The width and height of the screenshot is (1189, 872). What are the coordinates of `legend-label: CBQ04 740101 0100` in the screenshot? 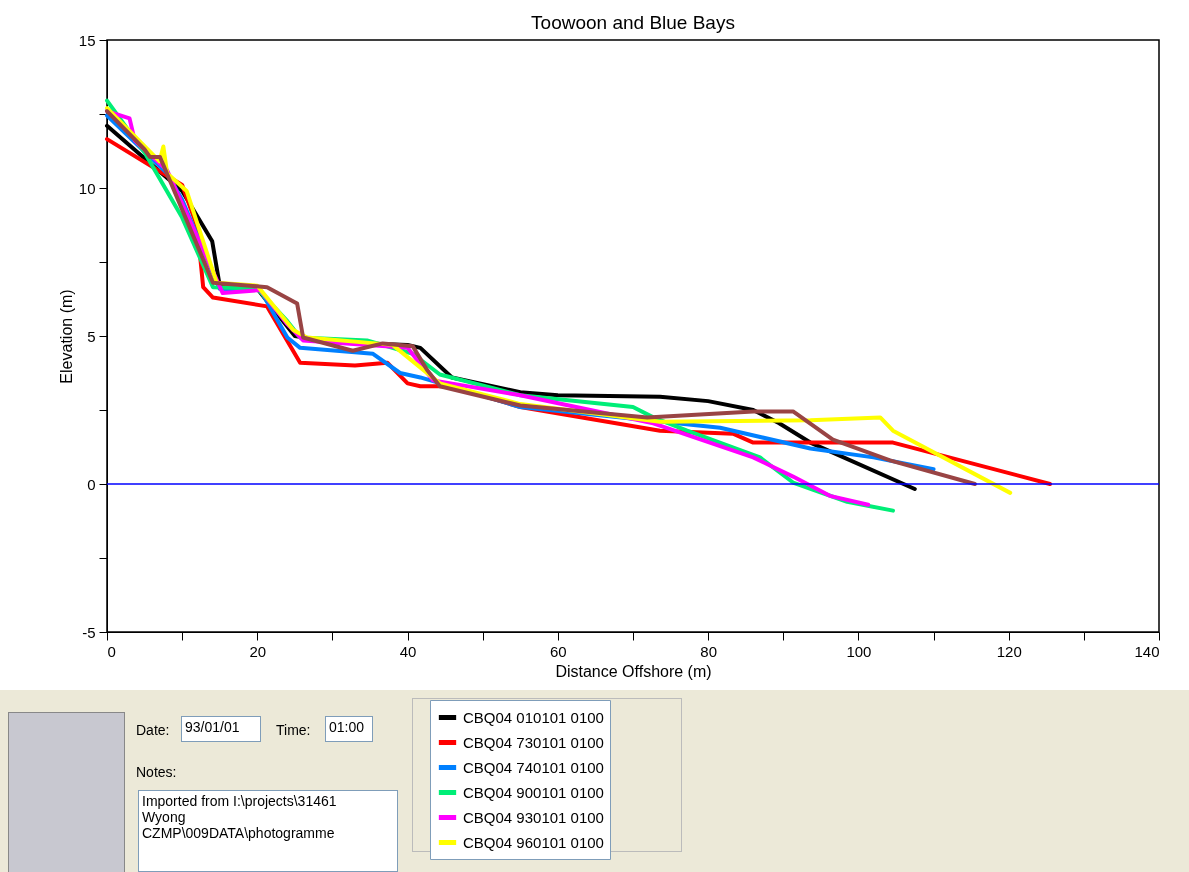 It's located at (533, 767).